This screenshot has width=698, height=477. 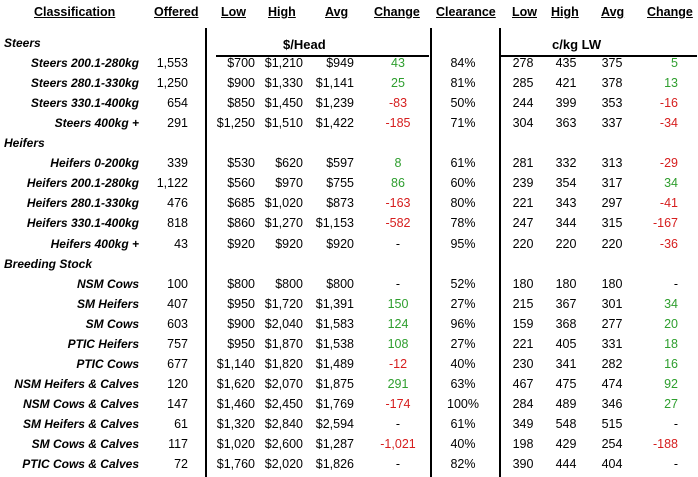 I want to click on high-ckg-cell: 421, so click(x=566, y=83).